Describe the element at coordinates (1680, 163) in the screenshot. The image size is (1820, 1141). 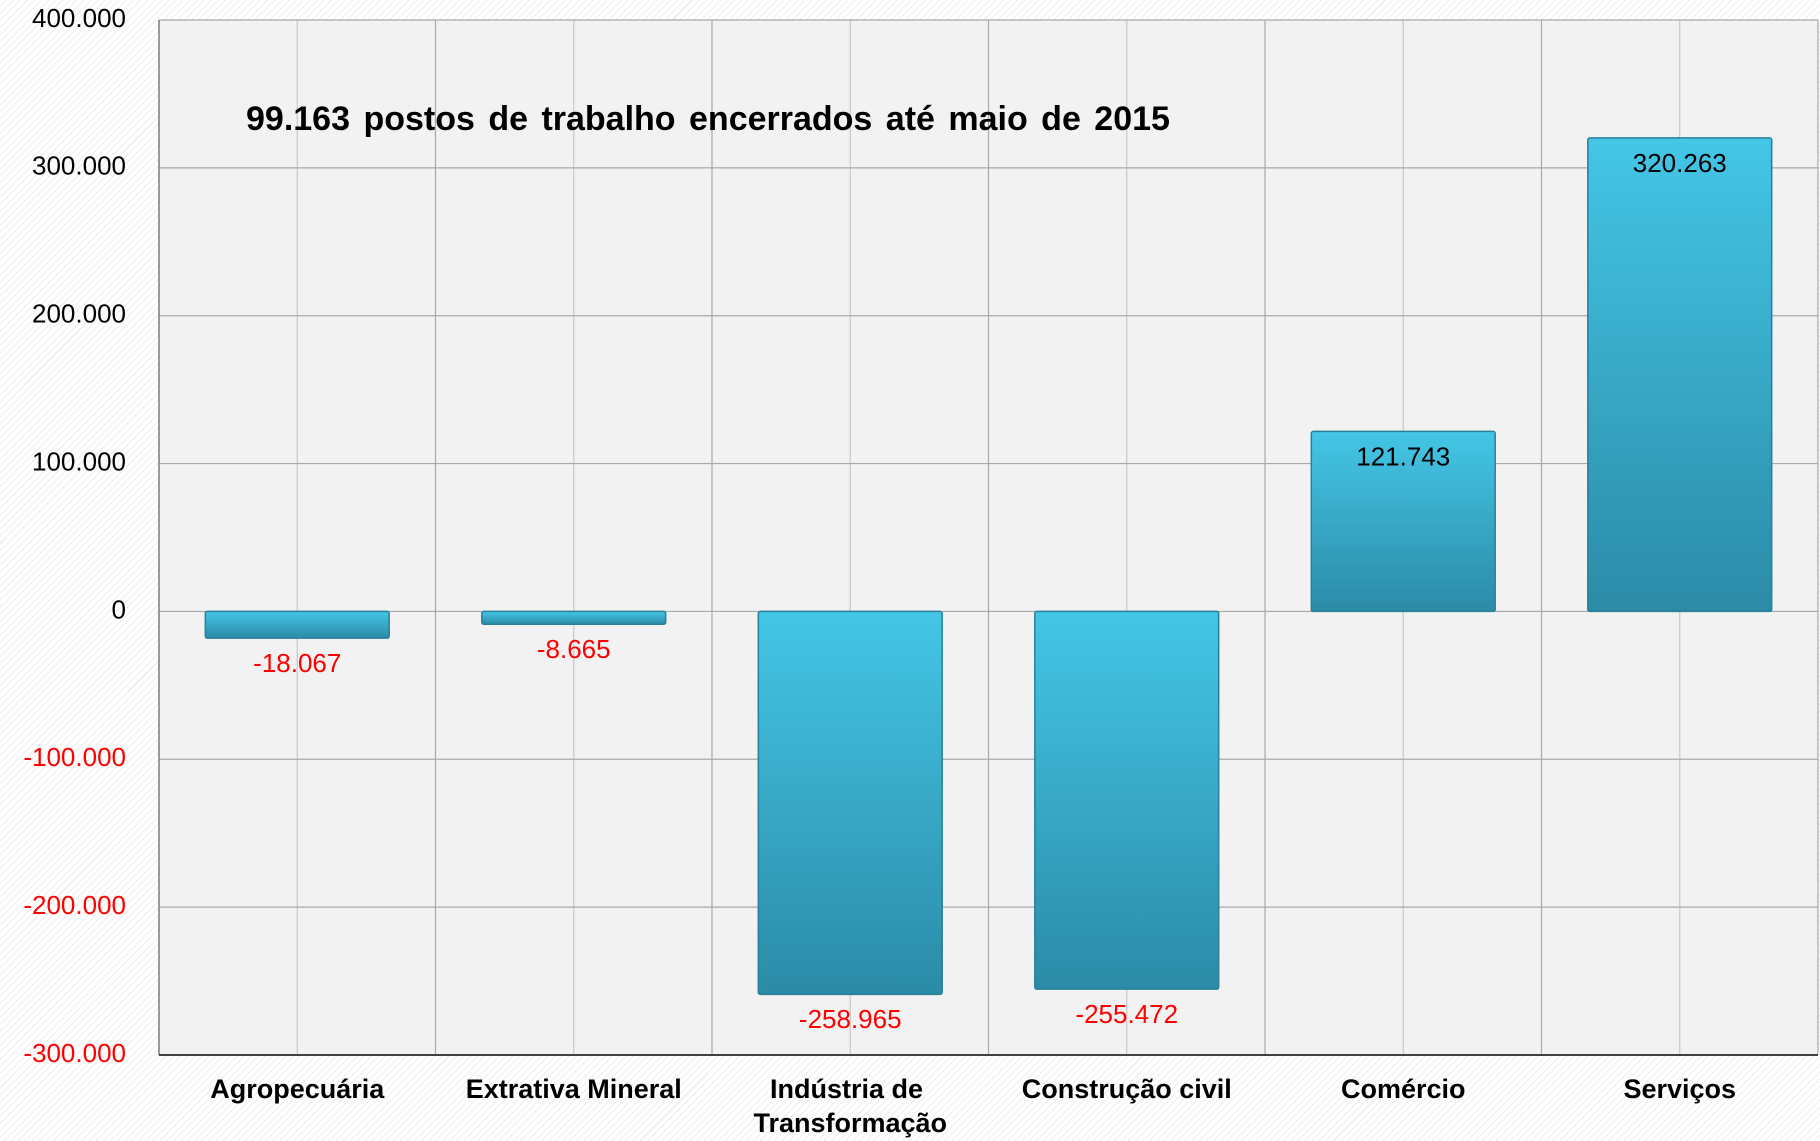
I see `data-label: 320.263` at that location.